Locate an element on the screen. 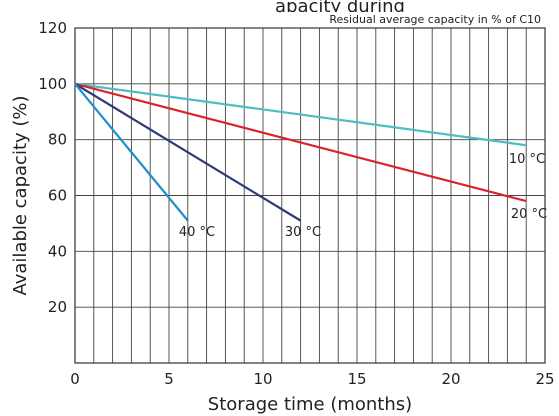 The height and width of the screenshot is (416, 559). series-label: 40 °C is located at coordinates (197, 232).